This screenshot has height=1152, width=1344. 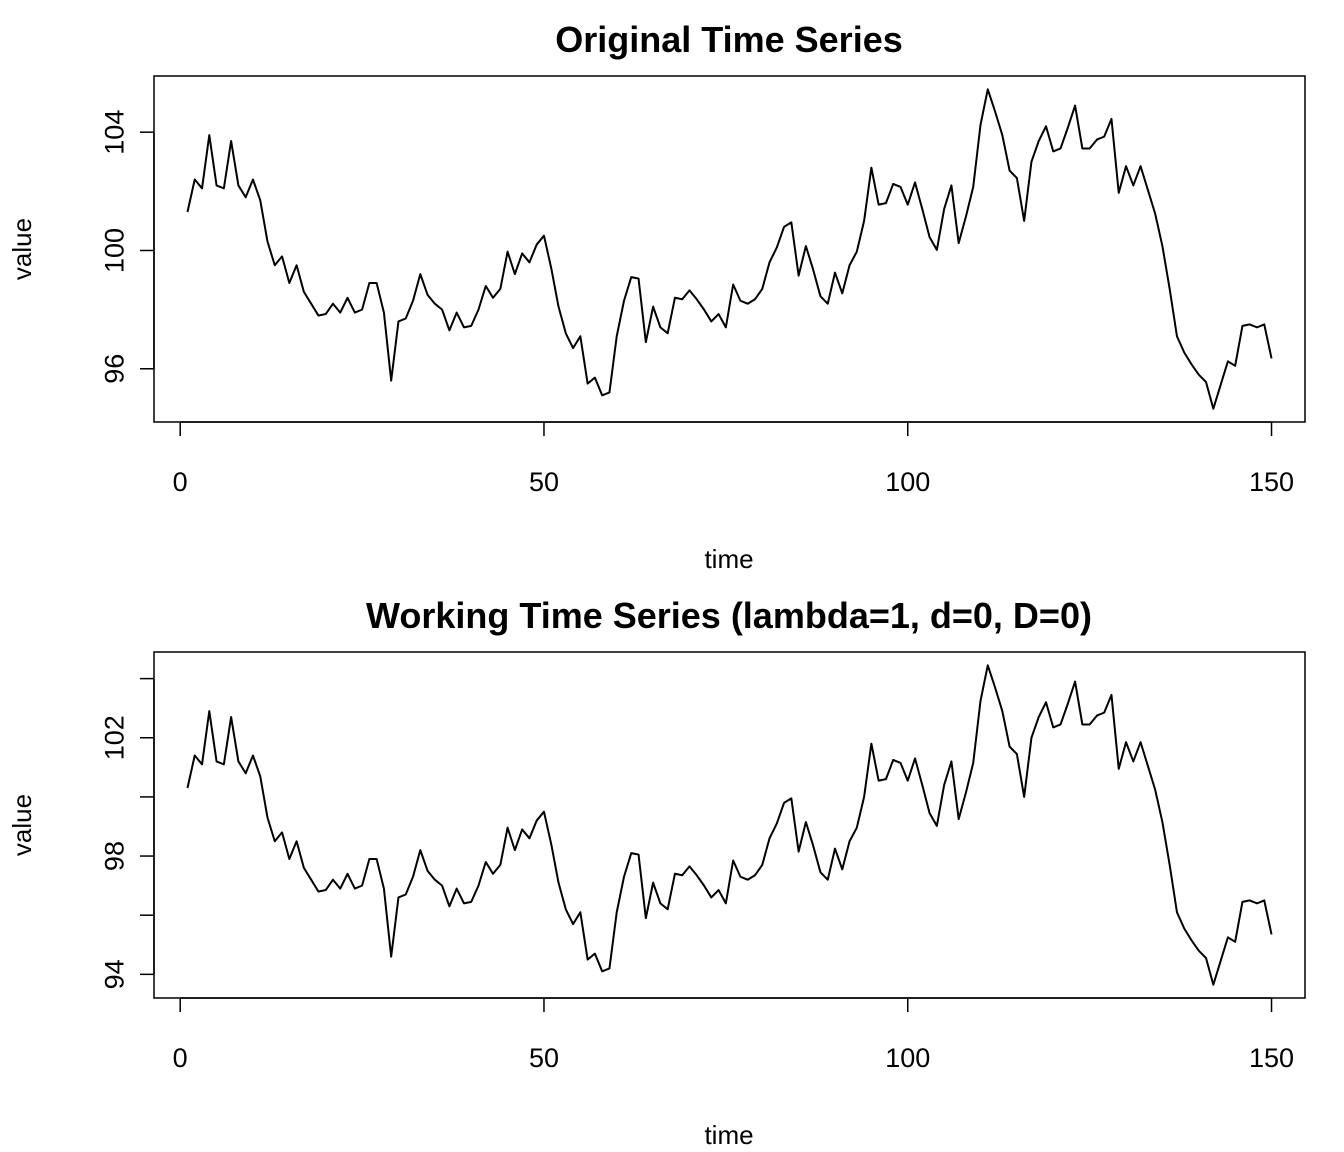 I want to click on y-tick-label: 94, so click(x=114, y=974).